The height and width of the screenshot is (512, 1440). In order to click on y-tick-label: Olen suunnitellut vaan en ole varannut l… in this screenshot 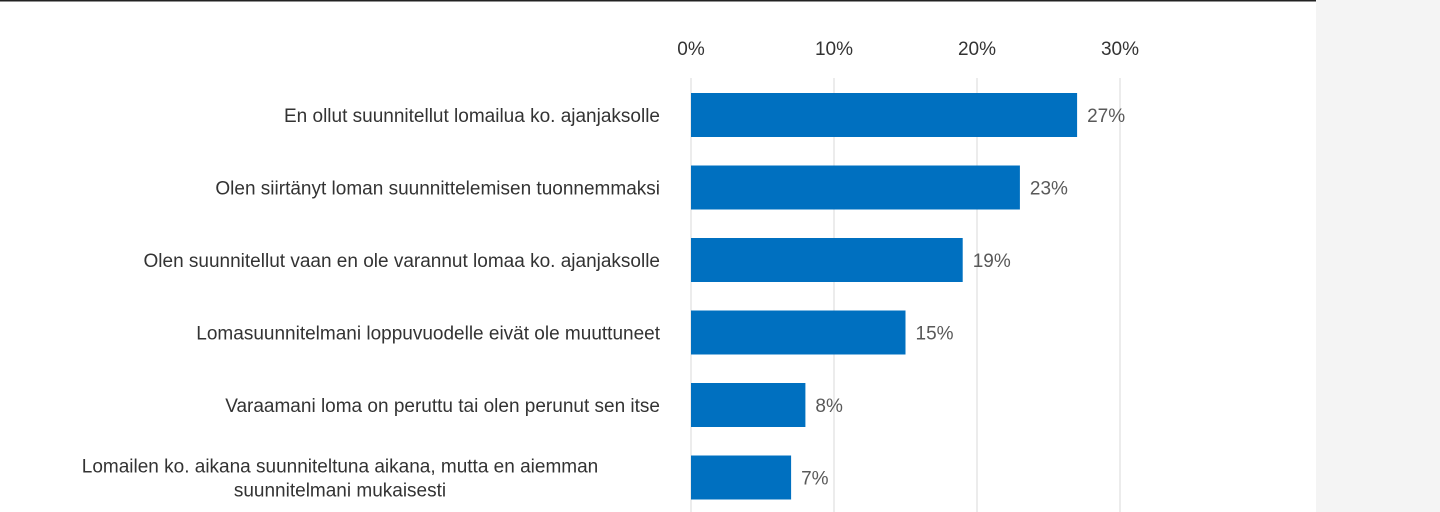, I will do `click(402, 261)`.